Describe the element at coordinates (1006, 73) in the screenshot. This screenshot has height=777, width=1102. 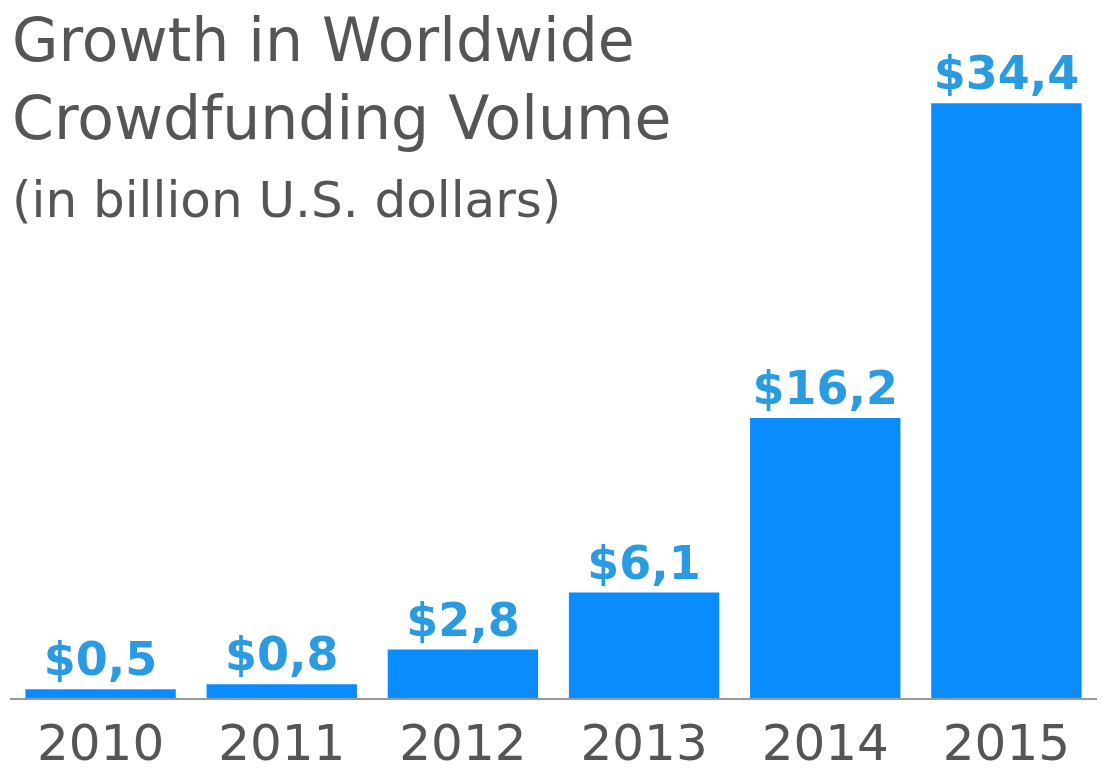
I see `data-label: $34,4` at that location.